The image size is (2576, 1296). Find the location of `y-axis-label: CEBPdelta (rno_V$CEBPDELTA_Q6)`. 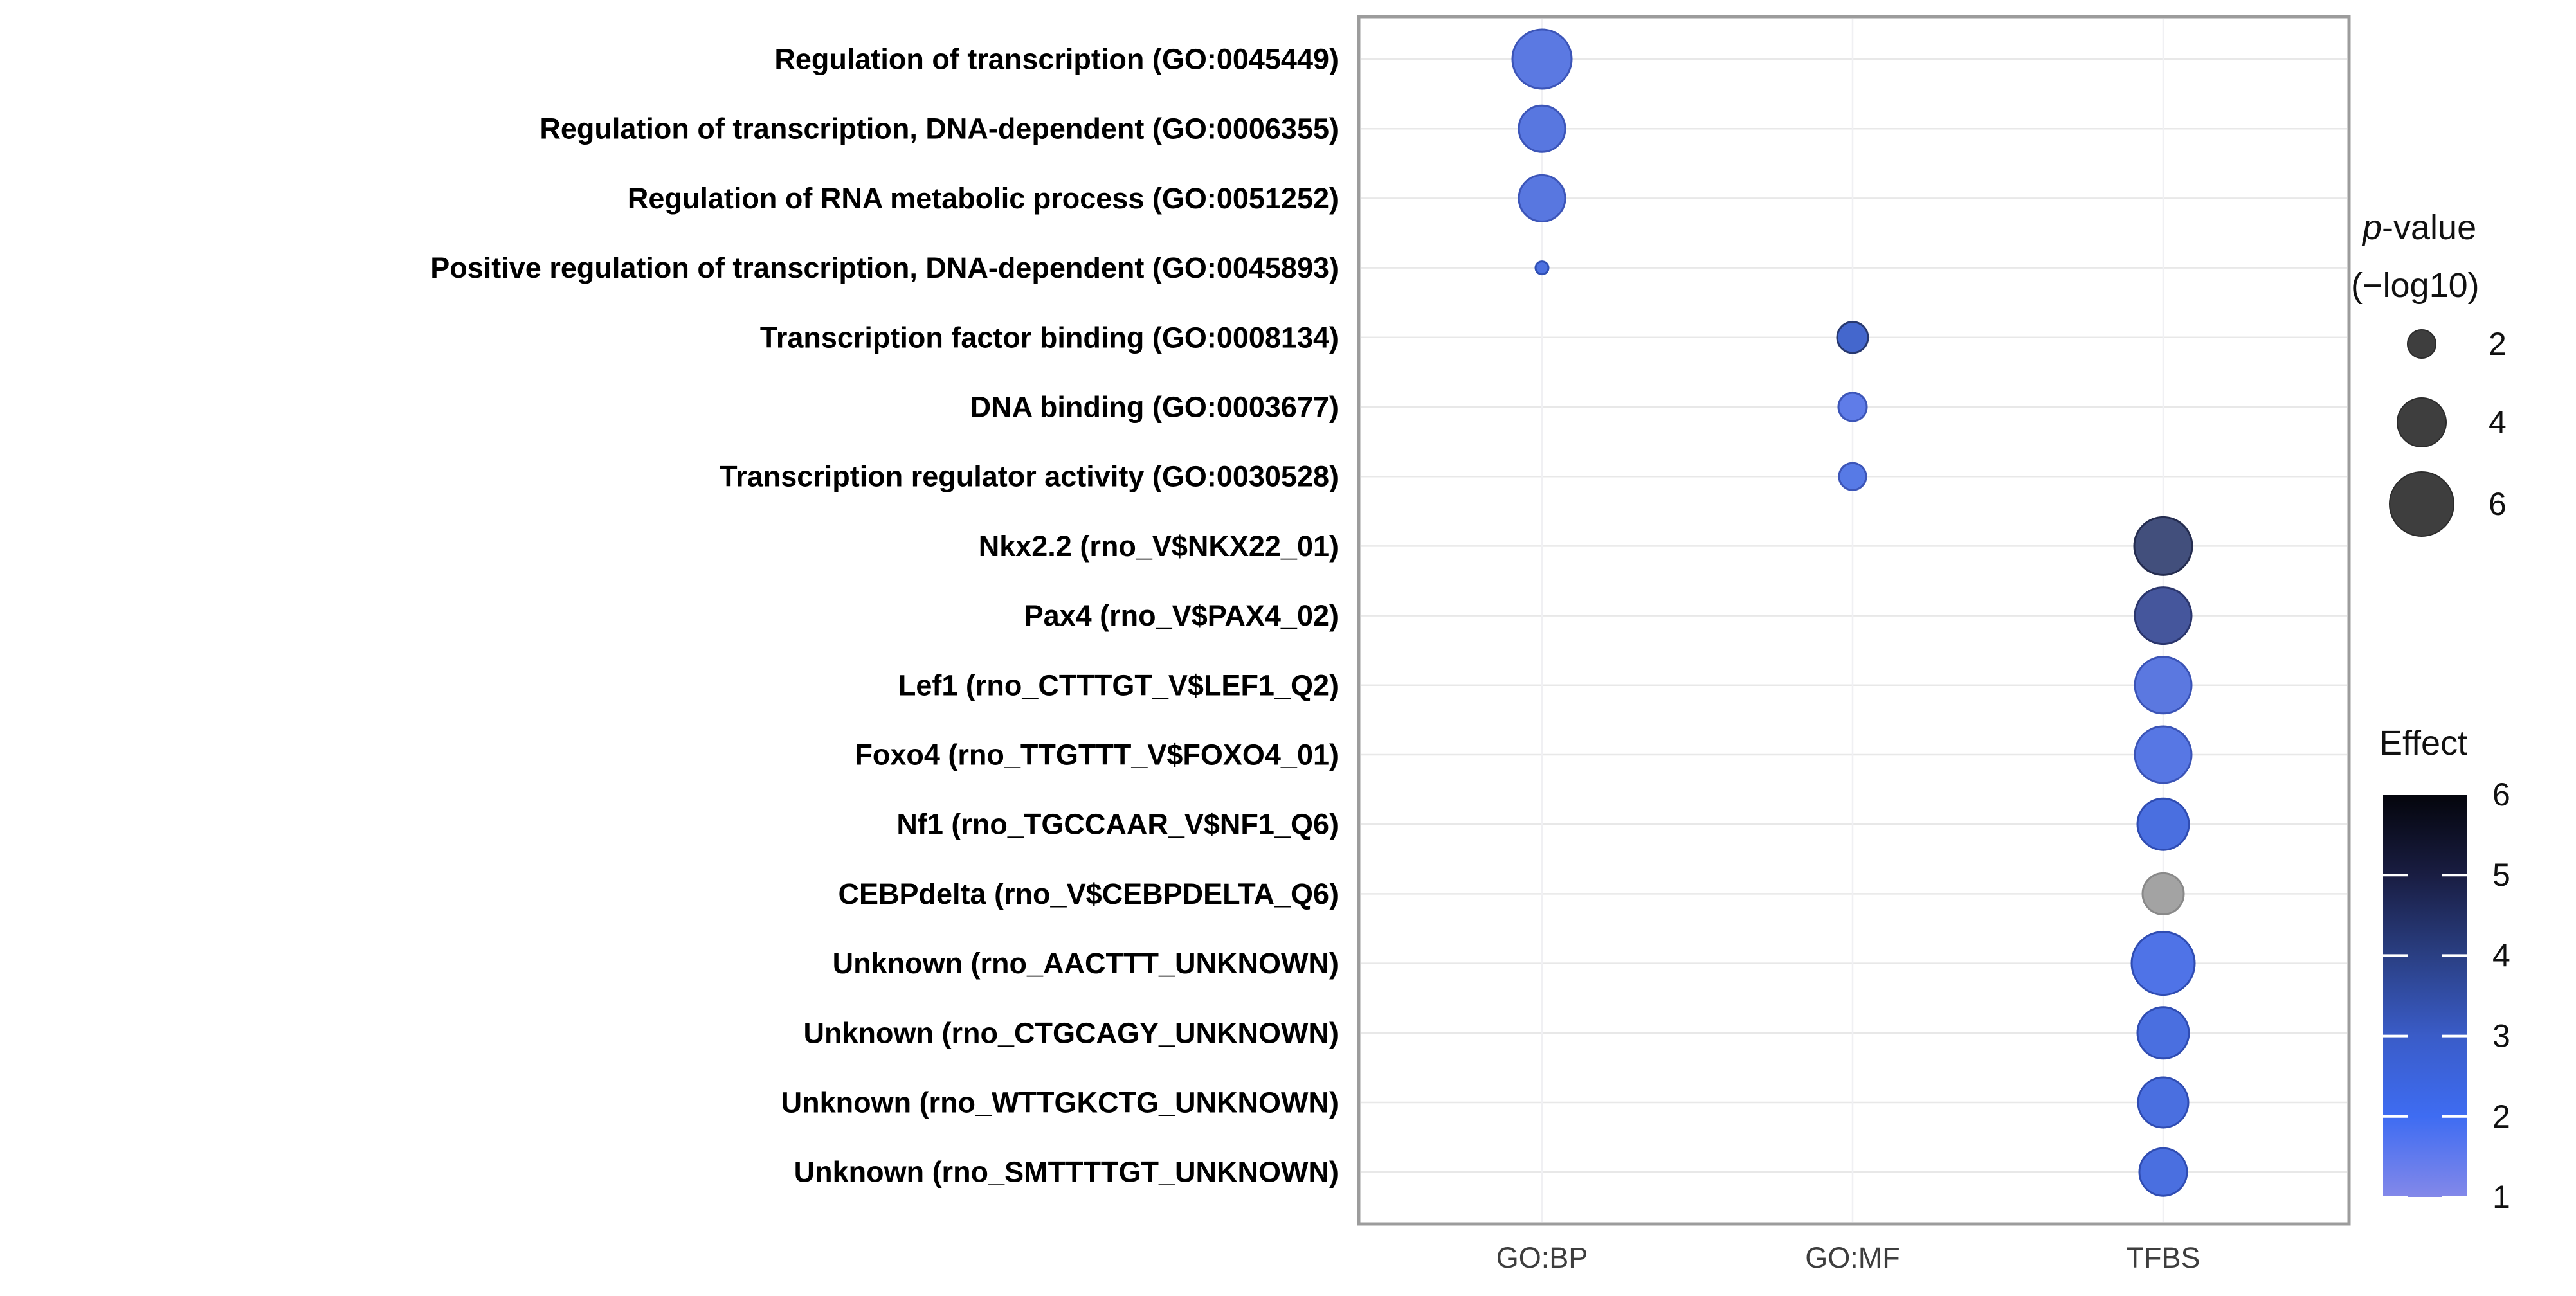

y-axis-label: CEBPdelta (rno_V$CEBPDELTA_Q6) is located at coordinates (1089, 894).